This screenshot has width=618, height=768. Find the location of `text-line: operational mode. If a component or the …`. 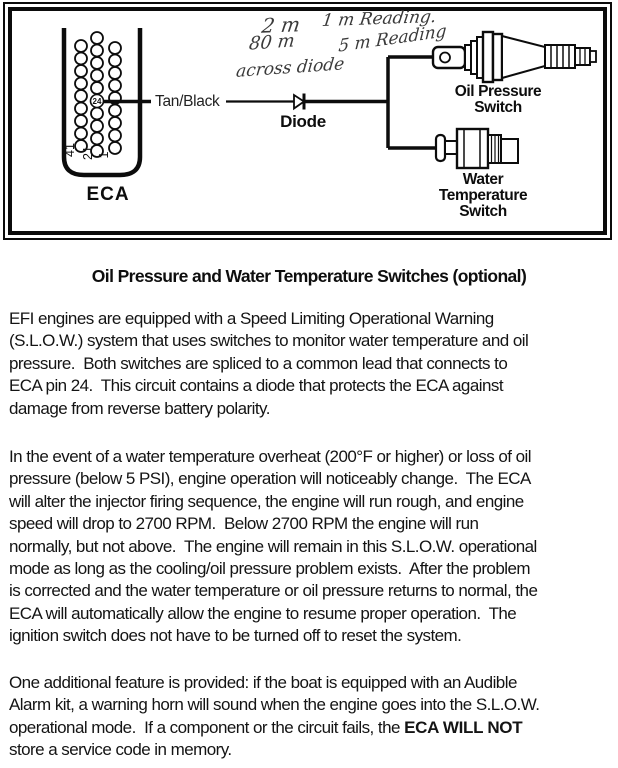

text-line: operational mode. If a component or the … is located at coordinates (266, 727).